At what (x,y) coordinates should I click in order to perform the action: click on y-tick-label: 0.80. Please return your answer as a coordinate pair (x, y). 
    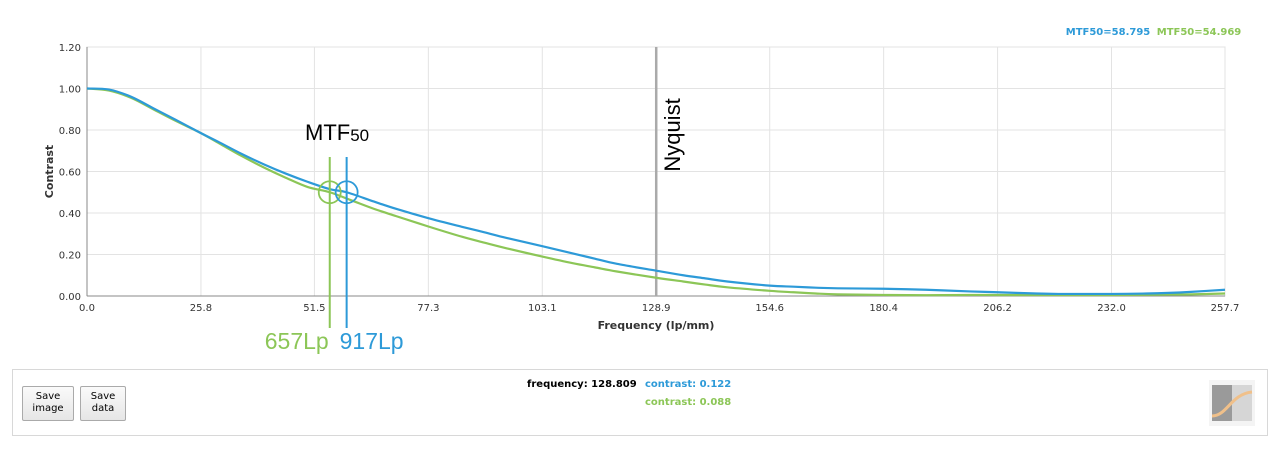
    Looking at the image, I should click on (70, 131).